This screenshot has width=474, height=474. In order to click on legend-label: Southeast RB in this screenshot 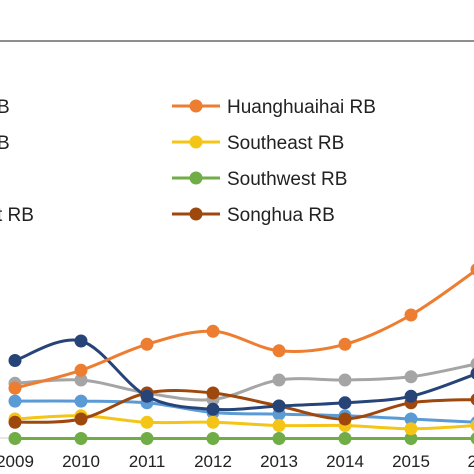, I will do `click(285, 143)`.